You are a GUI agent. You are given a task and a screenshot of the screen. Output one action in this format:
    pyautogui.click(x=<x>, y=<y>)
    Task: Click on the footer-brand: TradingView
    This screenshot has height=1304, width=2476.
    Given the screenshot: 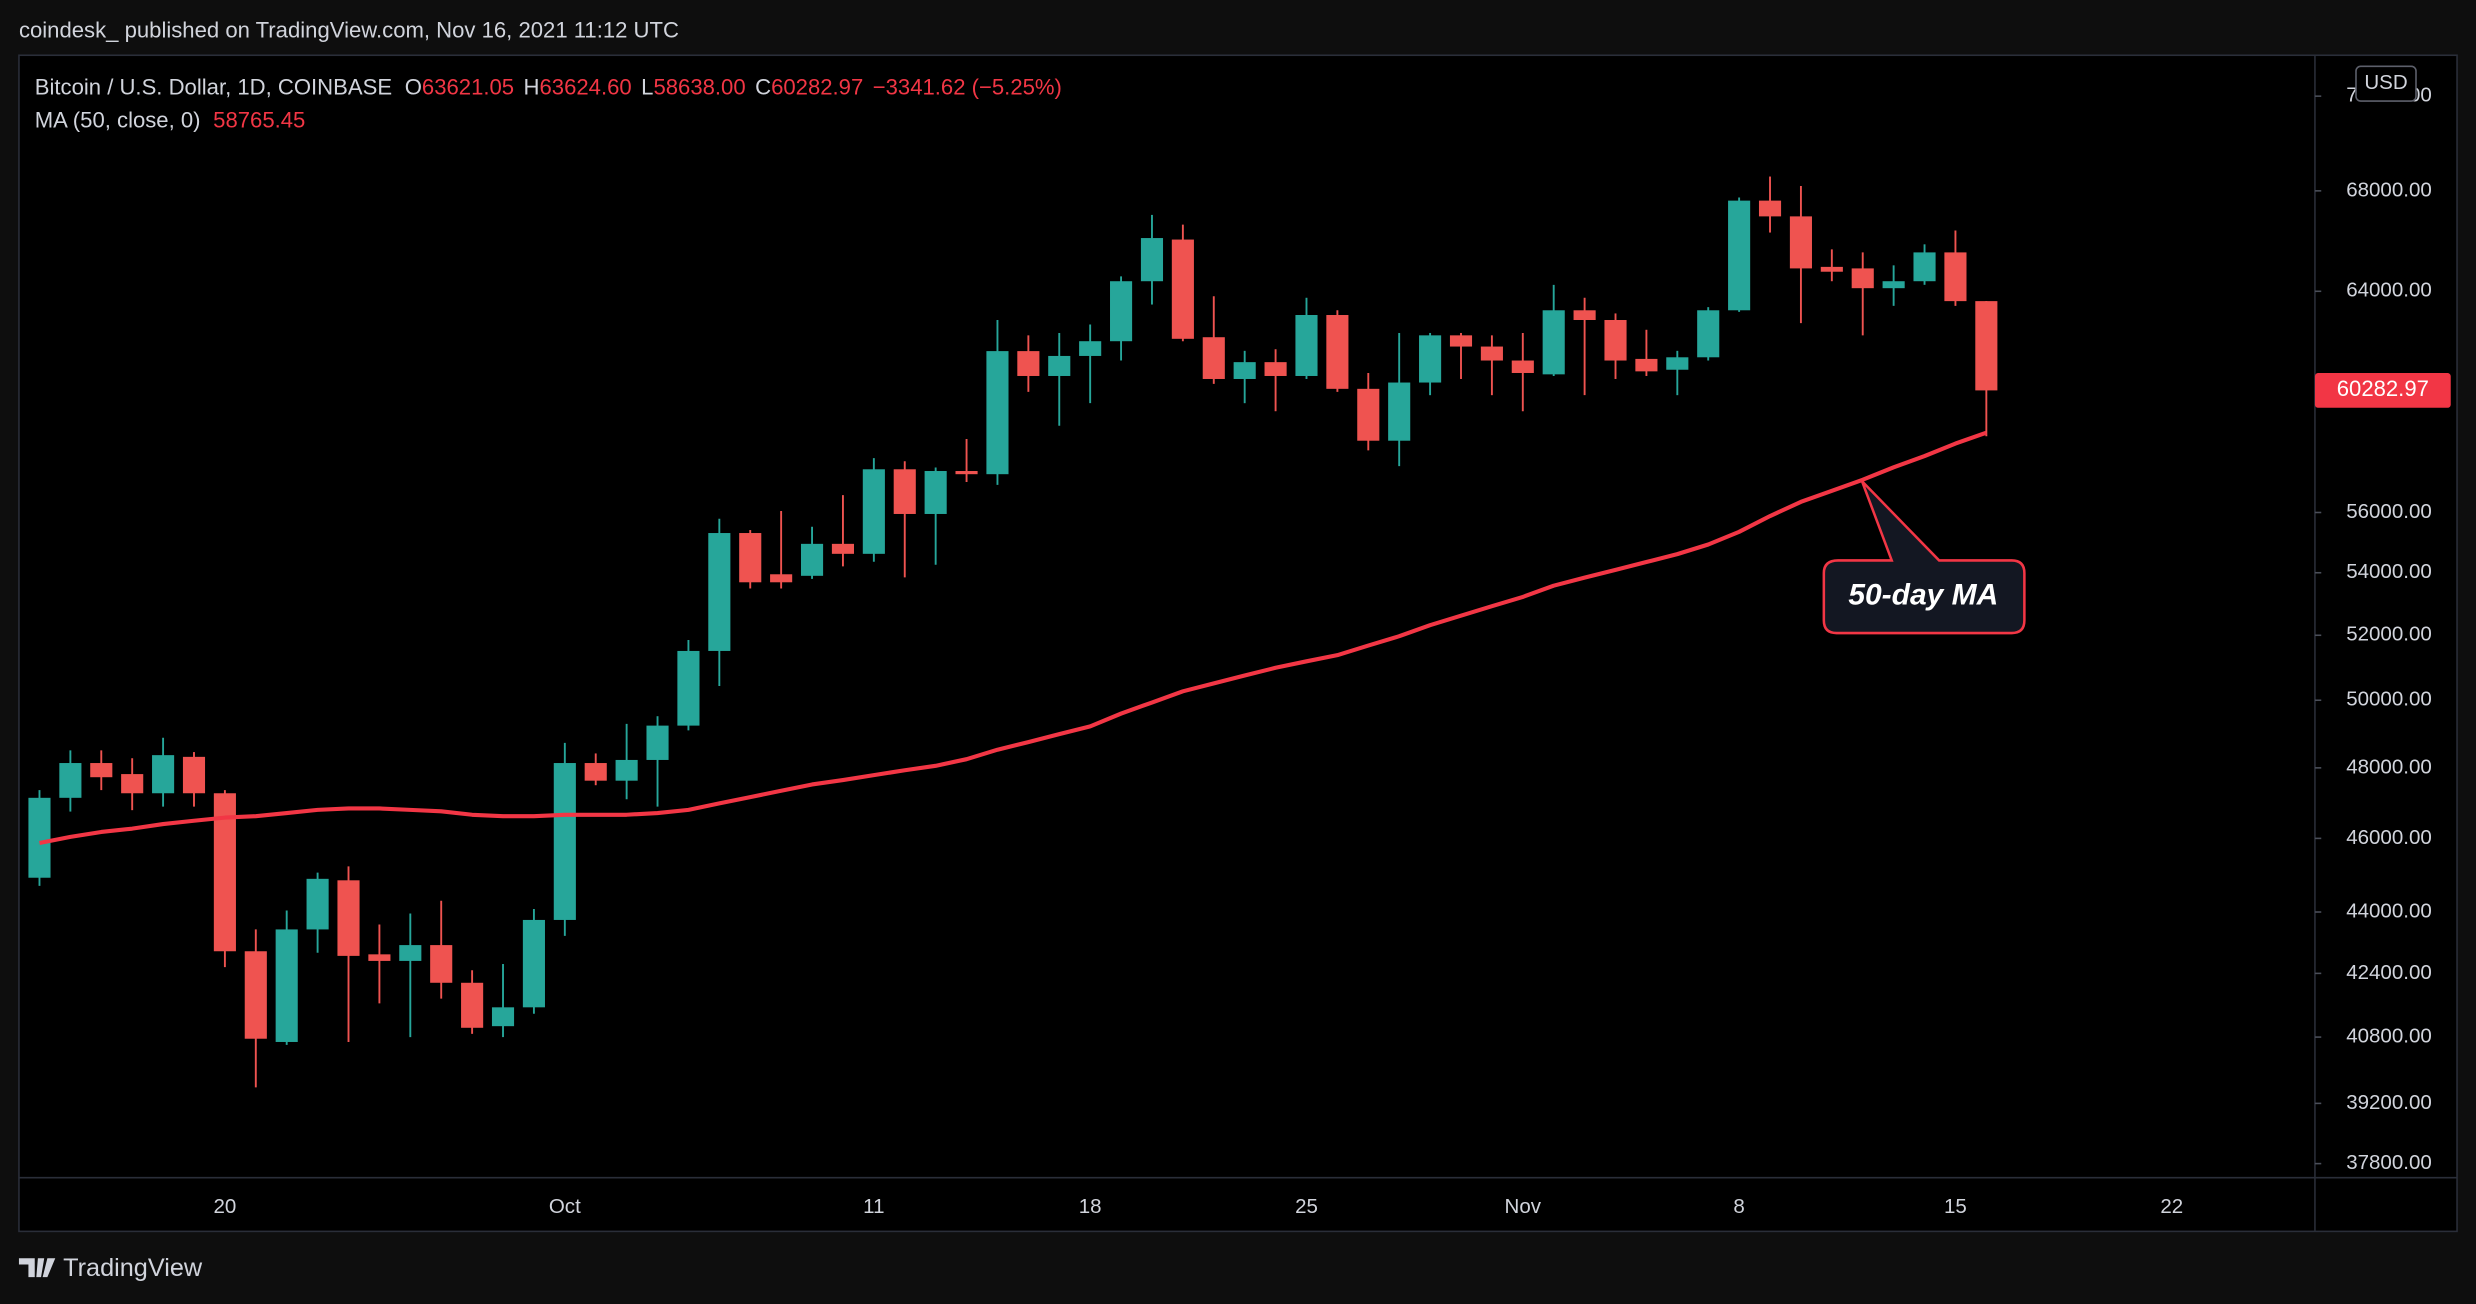 What is the action you would take?
    pyautogui.click(x=133, y=1268)
    